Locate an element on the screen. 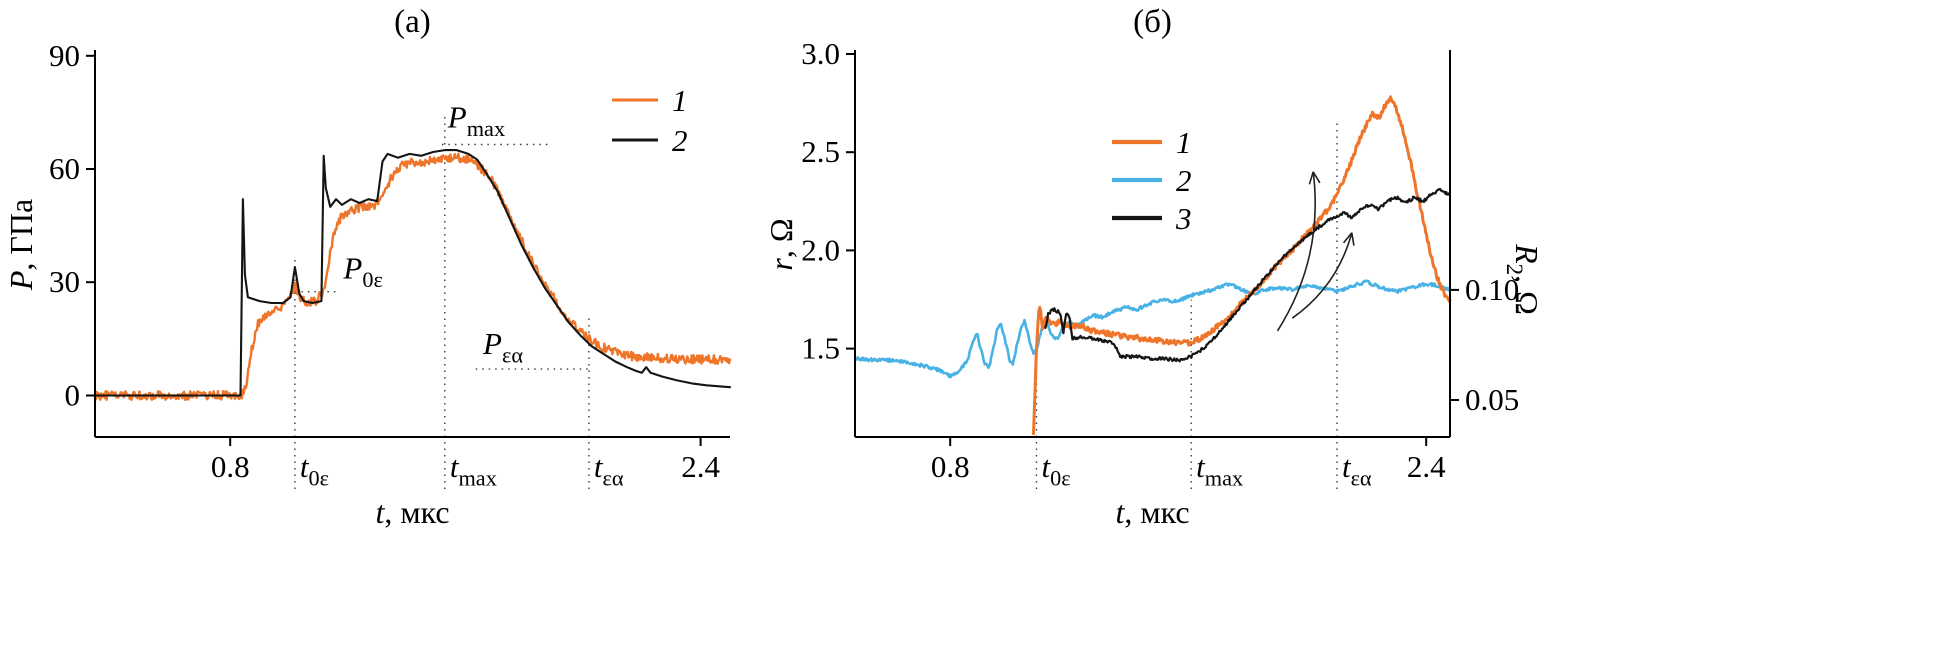  y-tick-label: 2.5 is located at coordinates (820, 151).